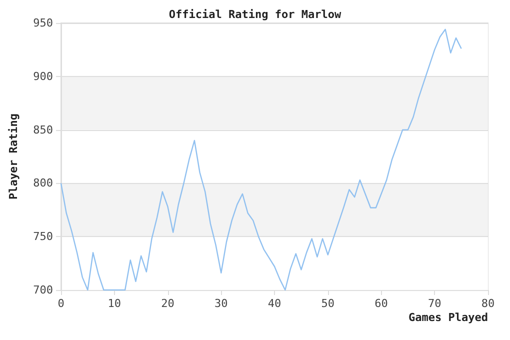 The width and height of the screenshot is (510, 340). I want to click on x-tick-label: 80, so click(488, 303).